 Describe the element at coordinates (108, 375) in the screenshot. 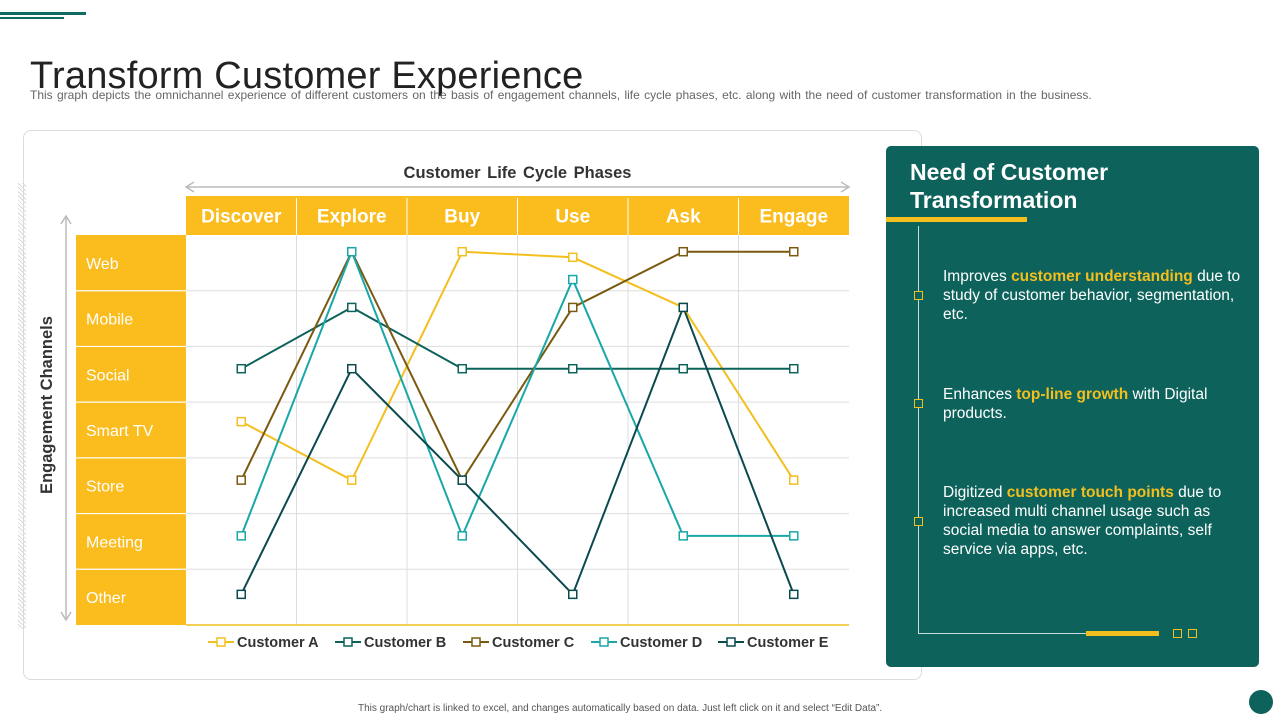

I see `channel-label: Social` at that location.